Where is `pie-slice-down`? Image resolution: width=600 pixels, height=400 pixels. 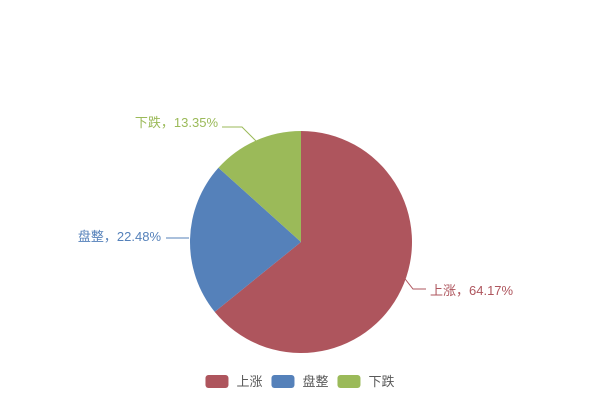 pie-slice-down is located at coordinates (259, 186).